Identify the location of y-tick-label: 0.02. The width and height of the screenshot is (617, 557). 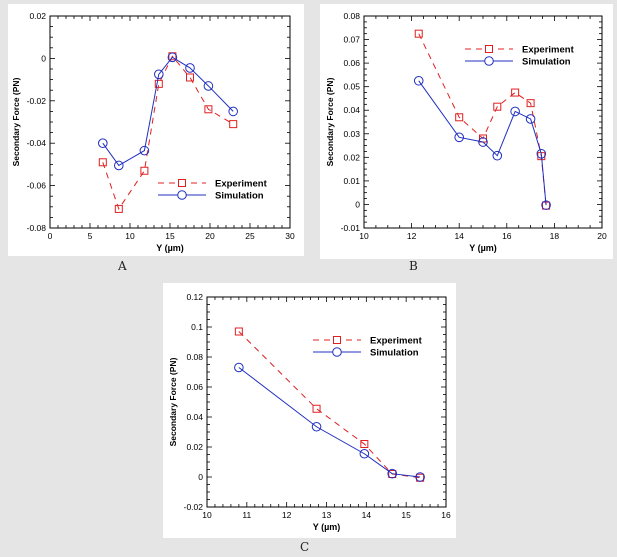
(194, 447).